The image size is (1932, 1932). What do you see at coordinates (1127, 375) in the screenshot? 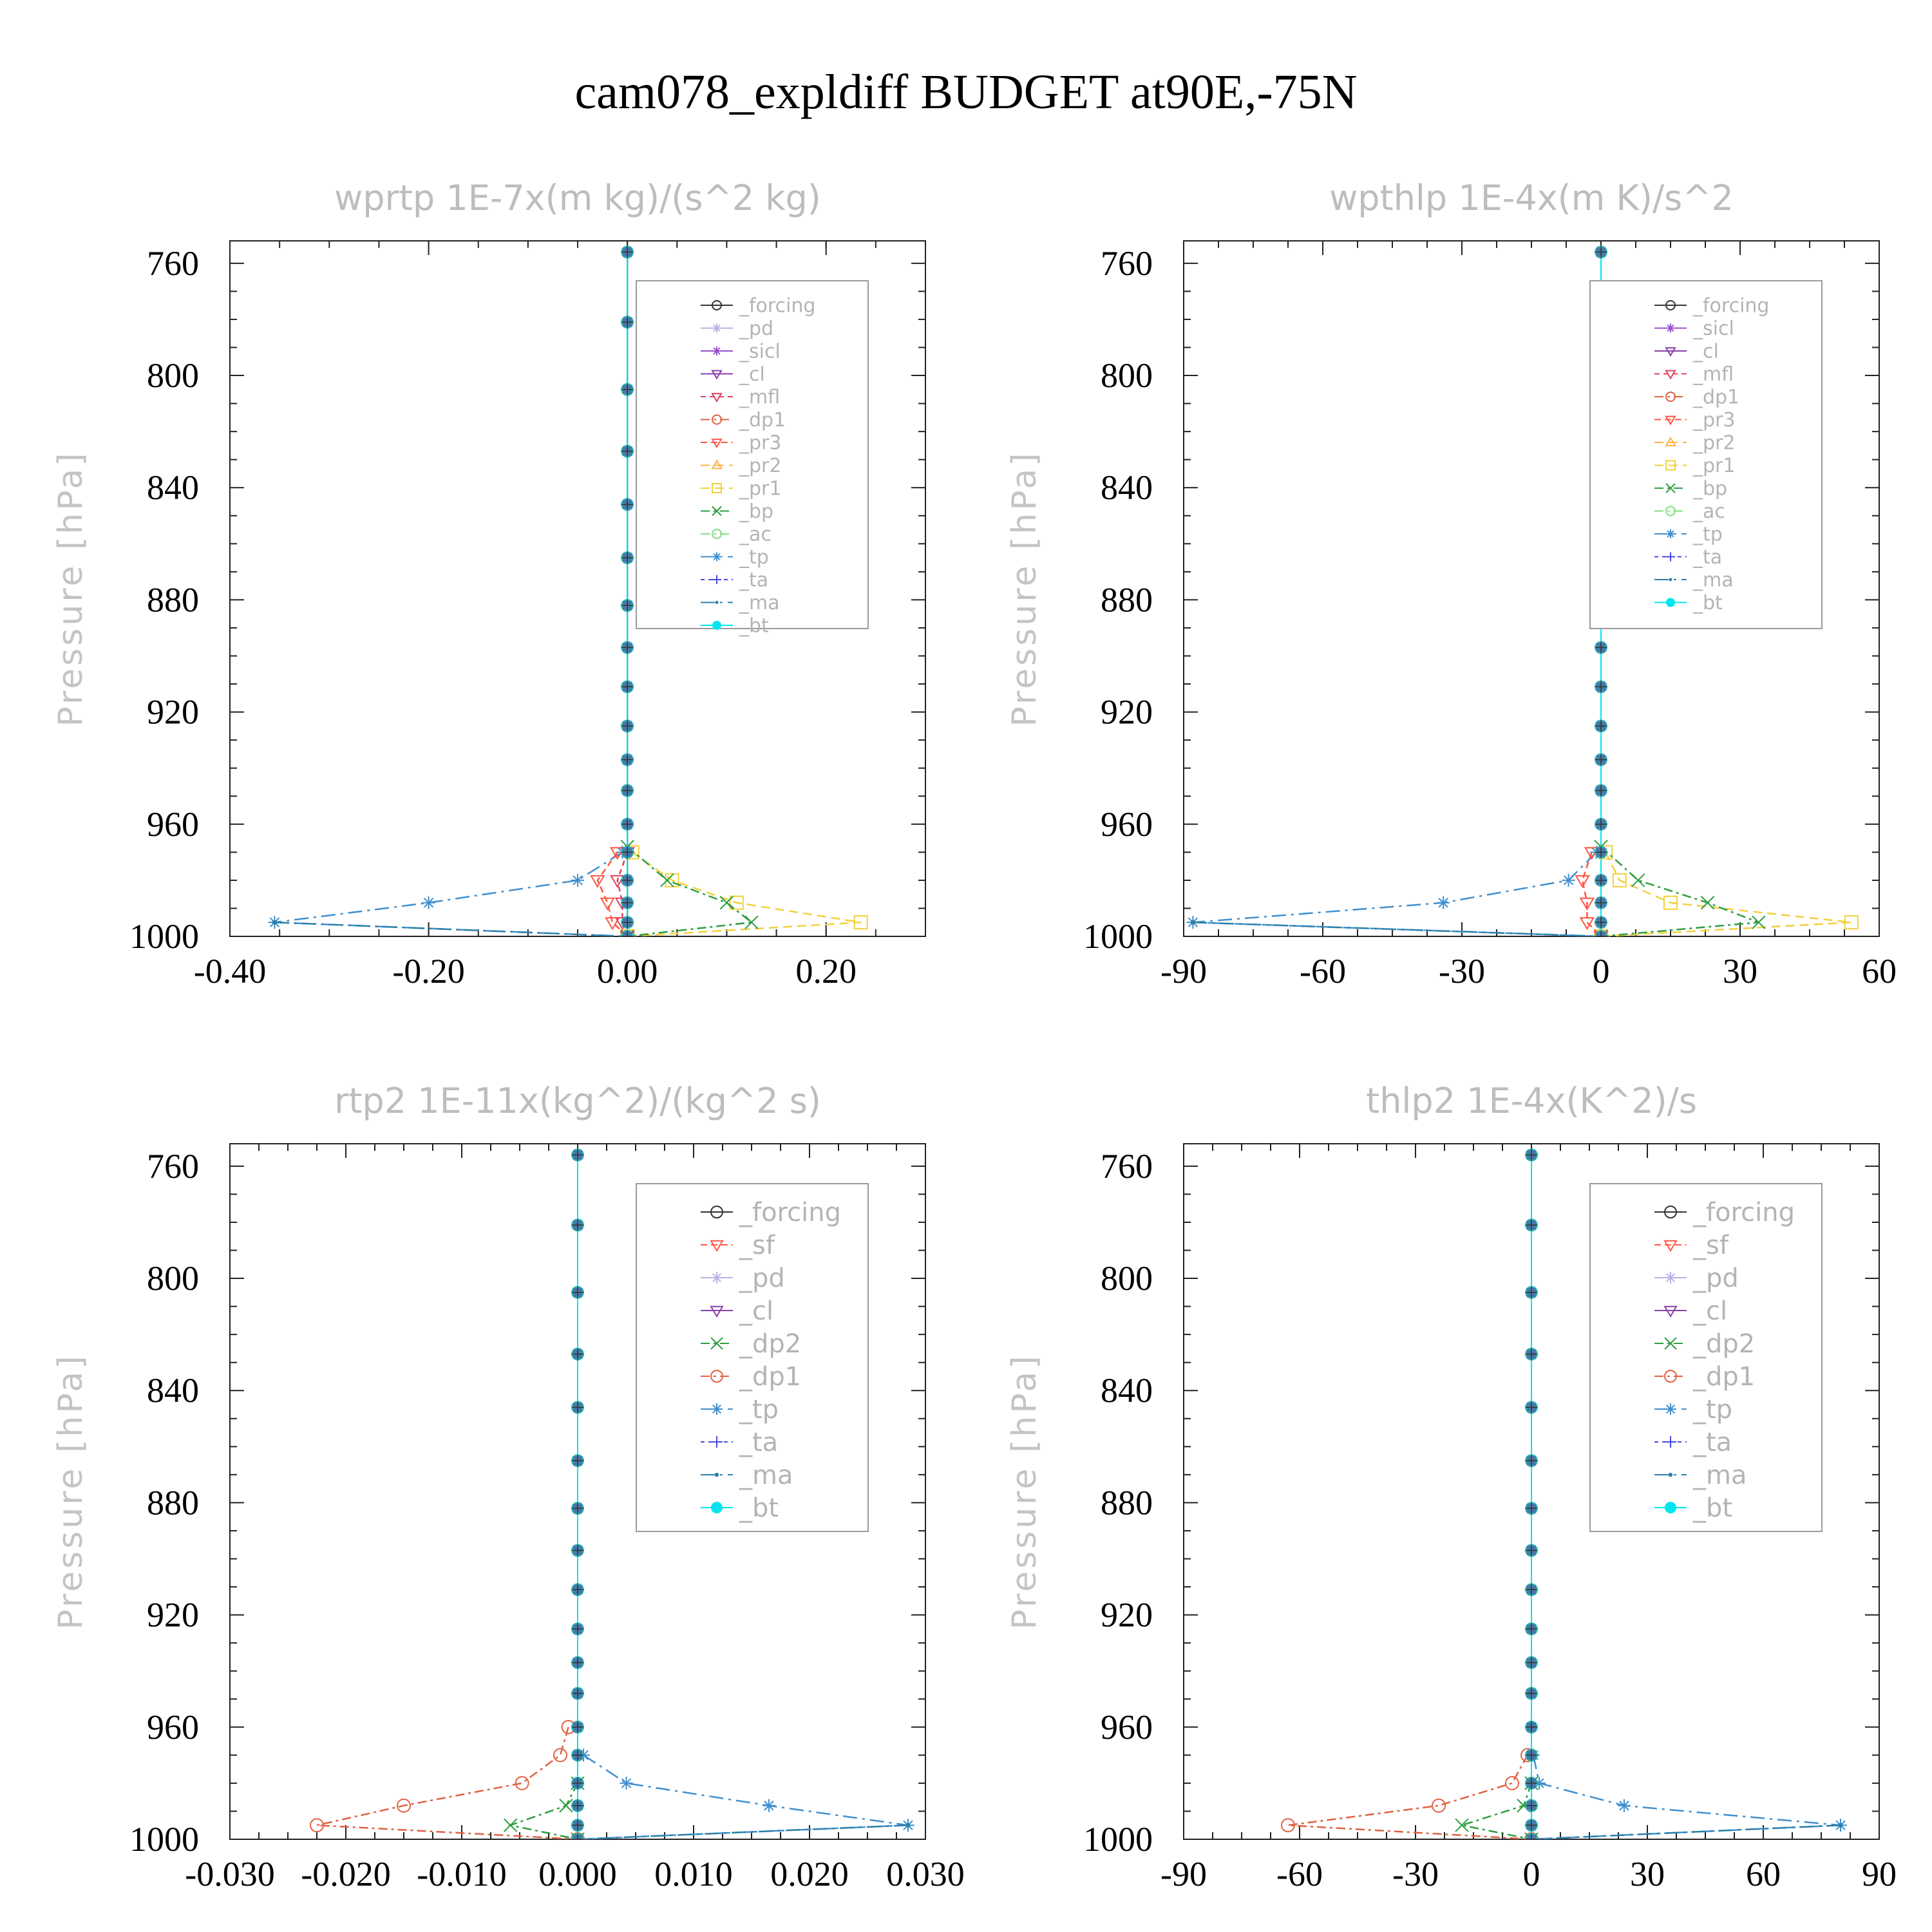
I see `y-tick-label: 800` at bounding box center [1127, 375].